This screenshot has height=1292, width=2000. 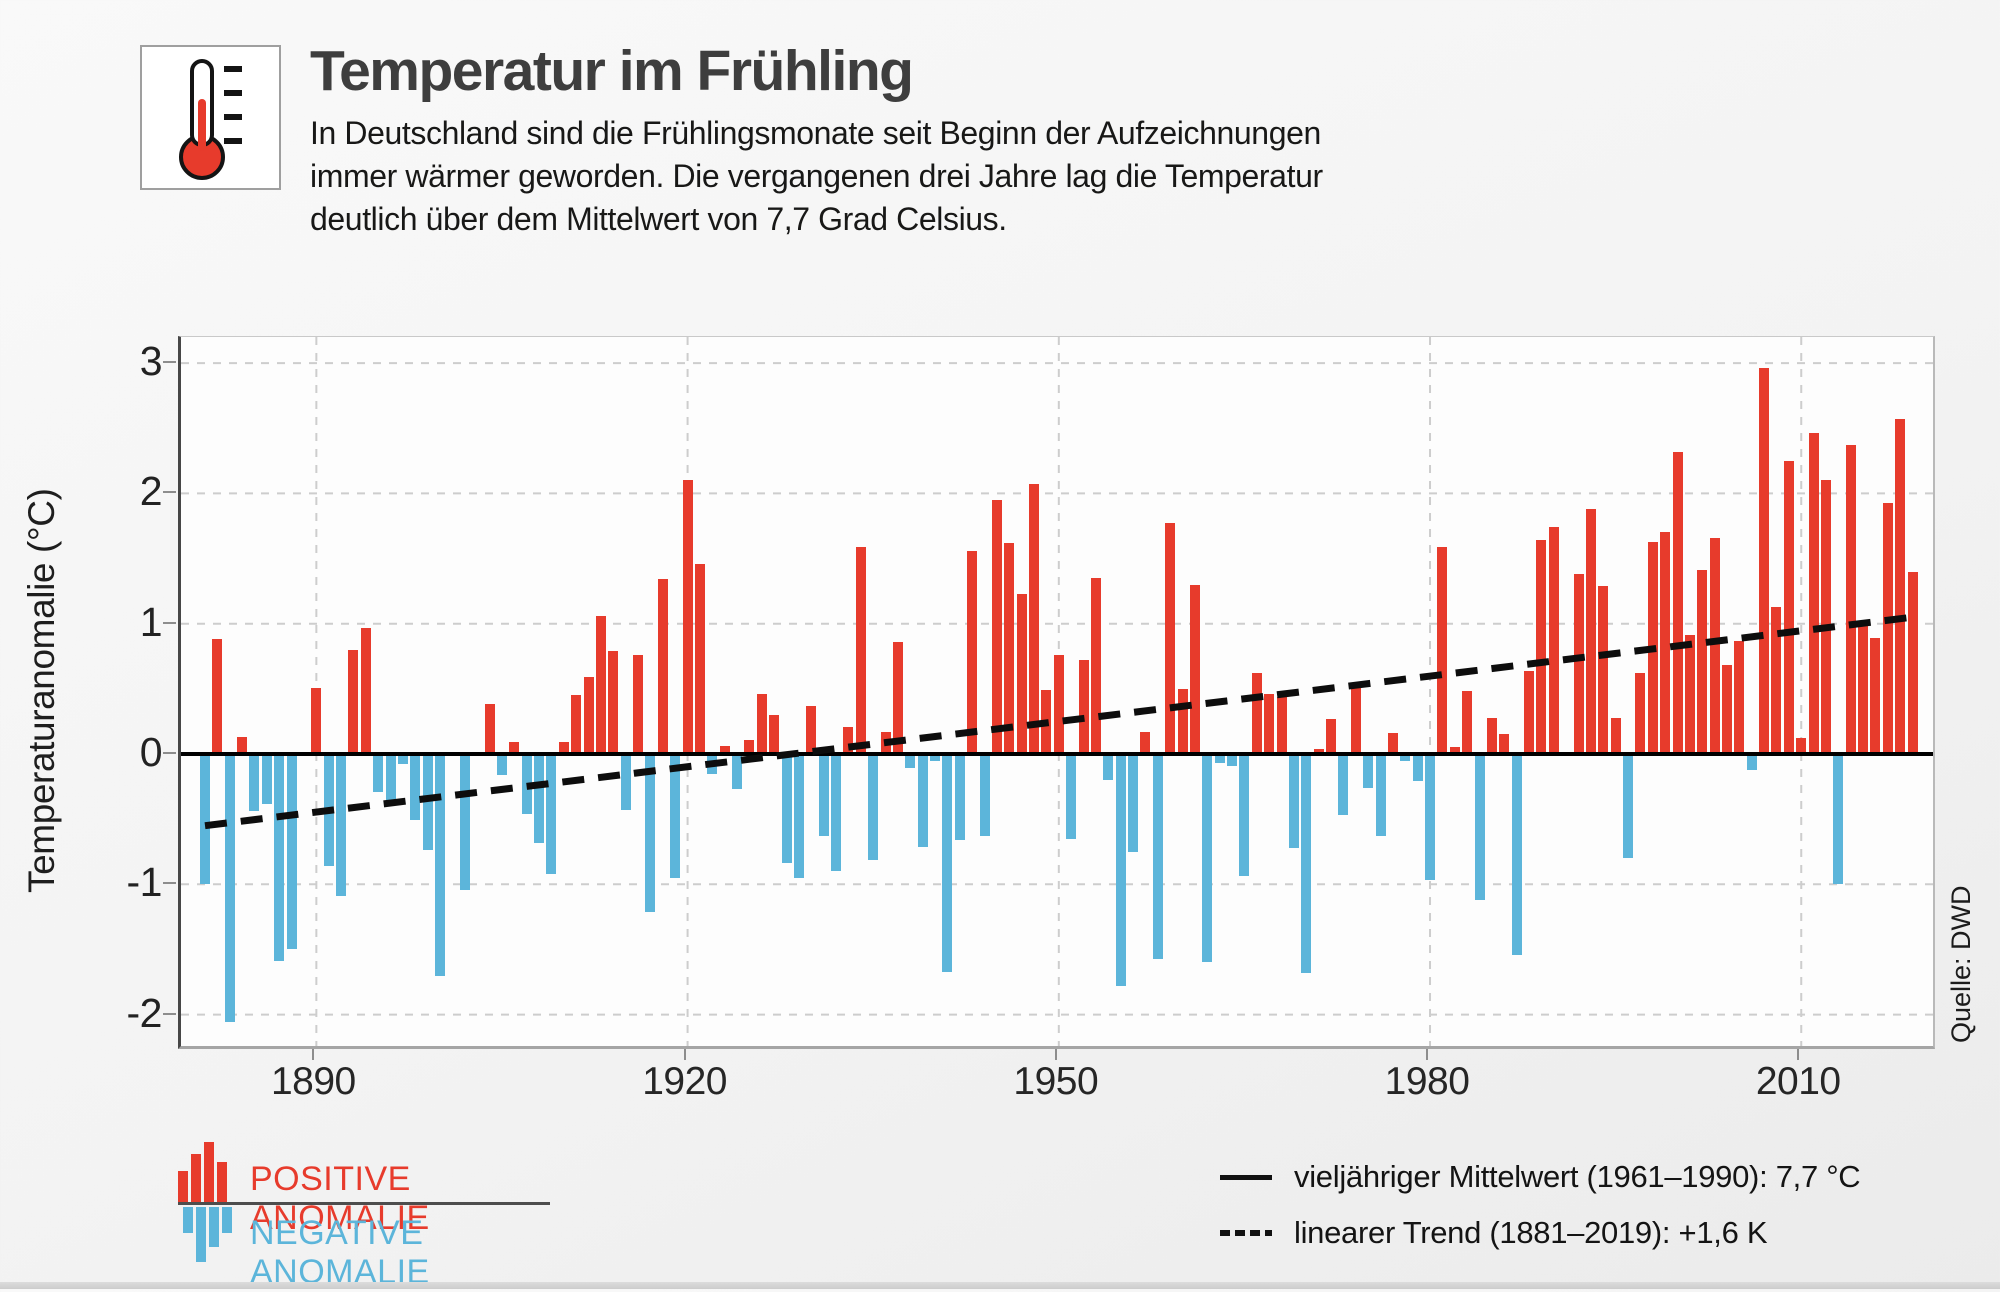 What do you see at coordinates (1083, 707) in the screenshot?
I see `bar-1952` at bounding box center [1083, 707].